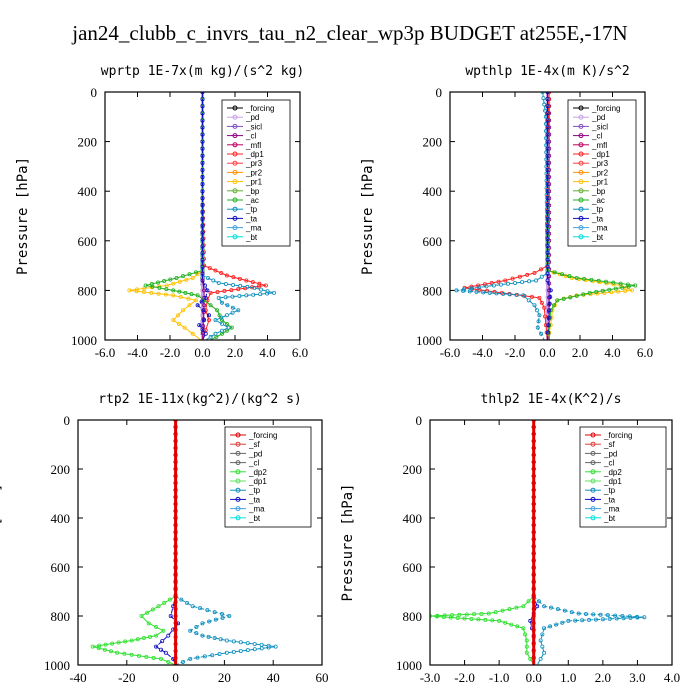 The height and width of the screenshot is (700, 700). I want to click on y-tick-label: 800, so click(413, 616).